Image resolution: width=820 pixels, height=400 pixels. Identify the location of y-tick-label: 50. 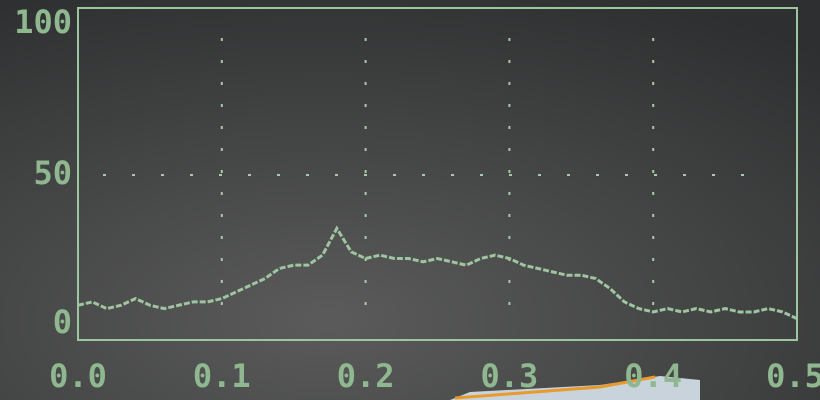
(52, 173).